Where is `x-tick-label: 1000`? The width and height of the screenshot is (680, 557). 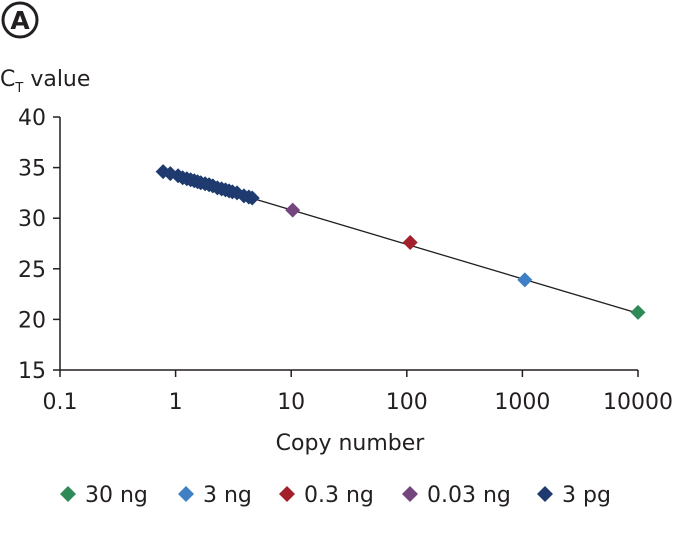 x-tick-label: 1000 is located at coordinates (522, 402).